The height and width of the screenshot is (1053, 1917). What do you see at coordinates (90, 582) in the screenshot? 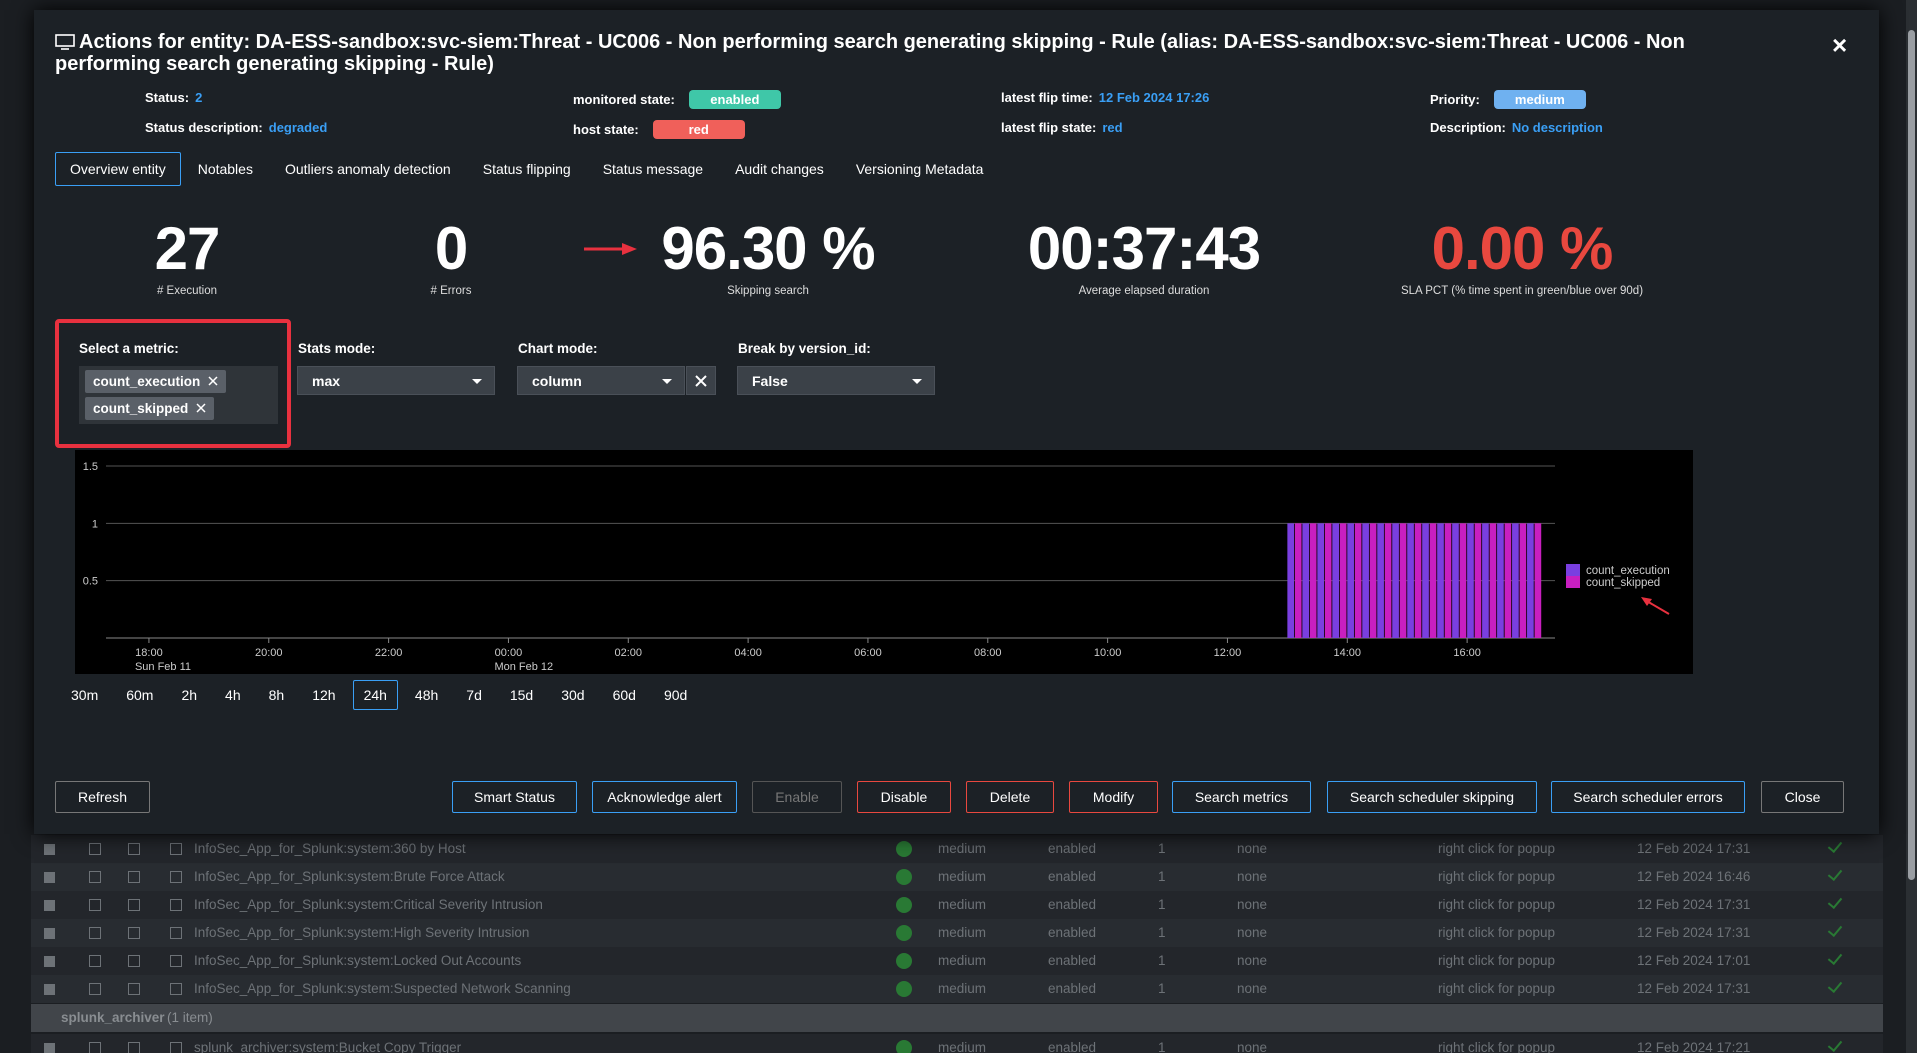
I see `y-tick-label: 0.5` at bounding box center [90, 582].